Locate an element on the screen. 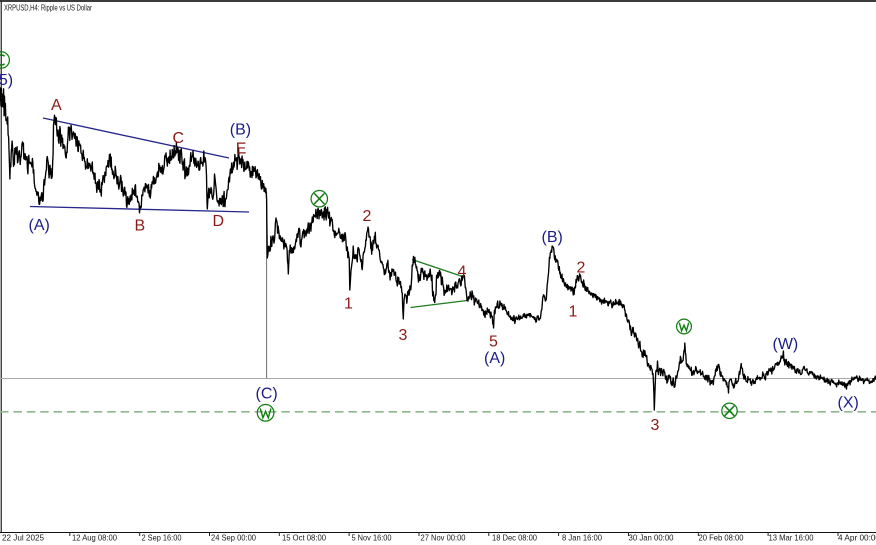 The width and height of the screenshot is (876, 545). svg-text: 5 is located at coordinates (493, 341).